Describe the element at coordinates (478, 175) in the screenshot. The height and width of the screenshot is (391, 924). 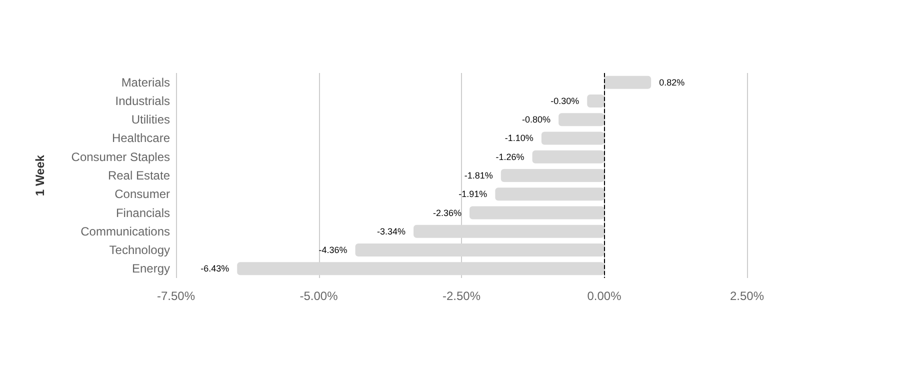
I see `data-label: -1.81%` at that location.